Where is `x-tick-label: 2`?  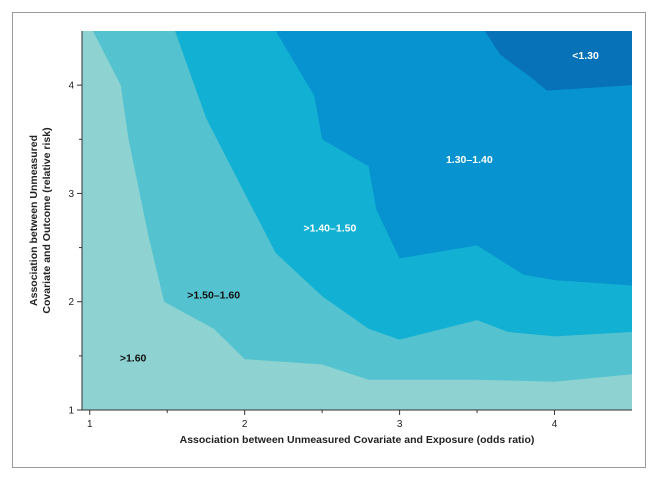 x-tick-label: 2 is located at coordinates (245, 424).